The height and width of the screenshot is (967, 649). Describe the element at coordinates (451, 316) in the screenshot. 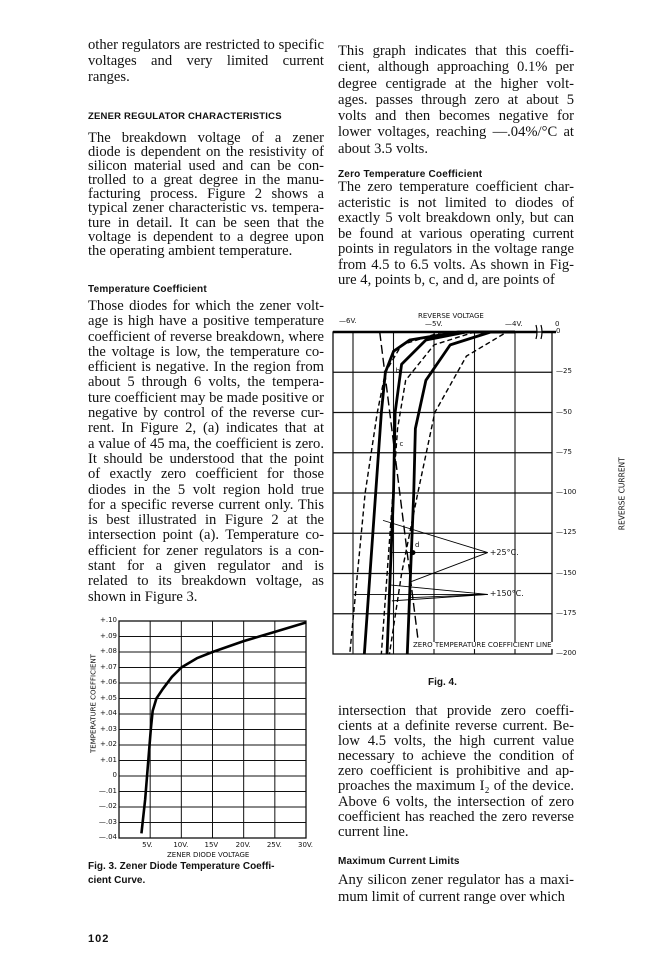

I see `fig4-x-axis-title: REVERSE VOLTAGE` at that location.